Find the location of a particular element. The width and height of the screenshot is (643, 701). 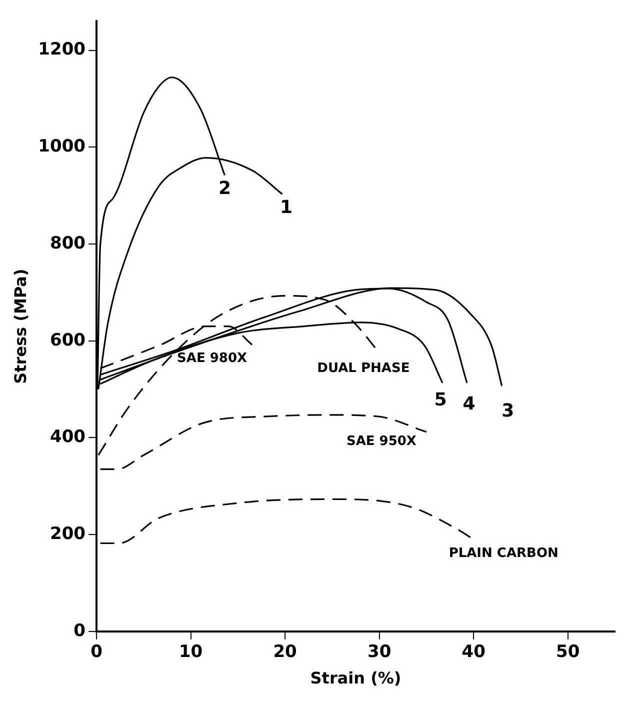

series-label: 2 is located at coordinates (224, 188).